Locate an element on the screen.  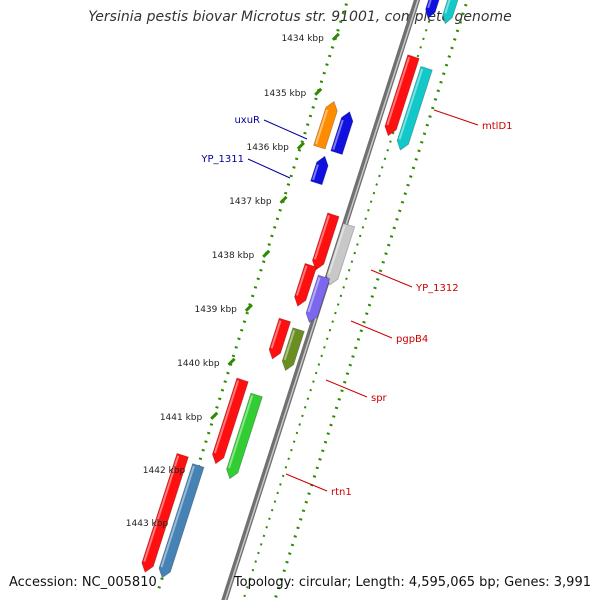
gene-block-pgpB4-shine is located at coordinates (314, 295).